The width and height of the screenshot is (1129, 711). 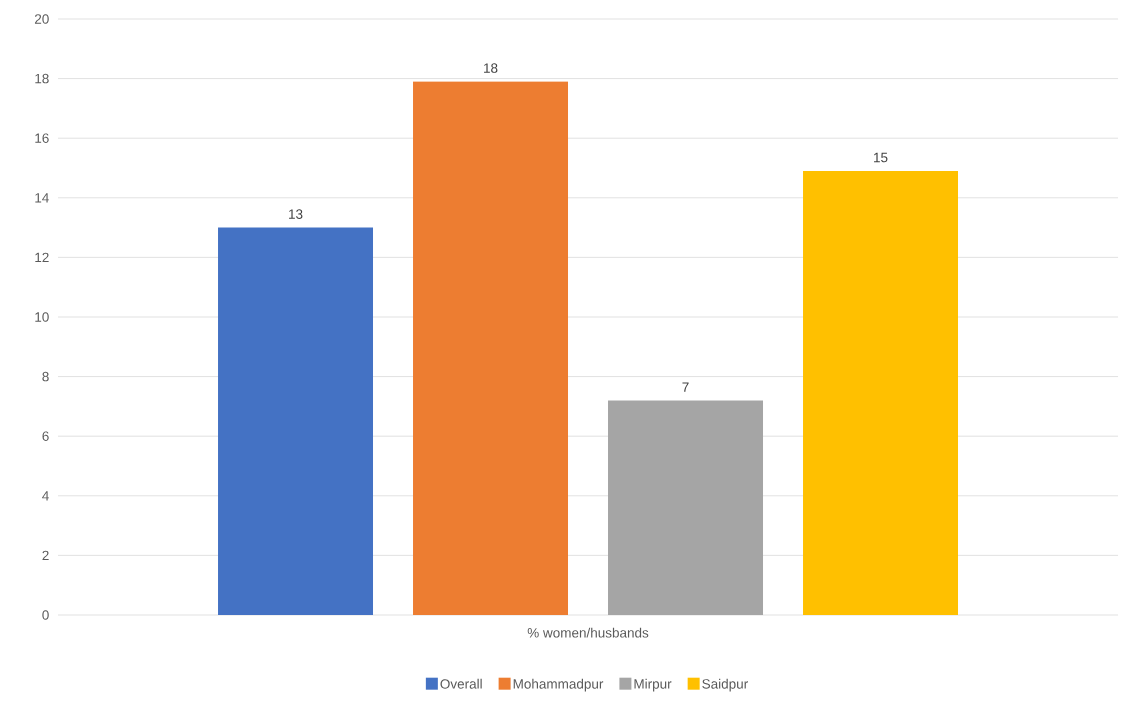 I want to click on data-label: 13, so click(x=296, y=214).